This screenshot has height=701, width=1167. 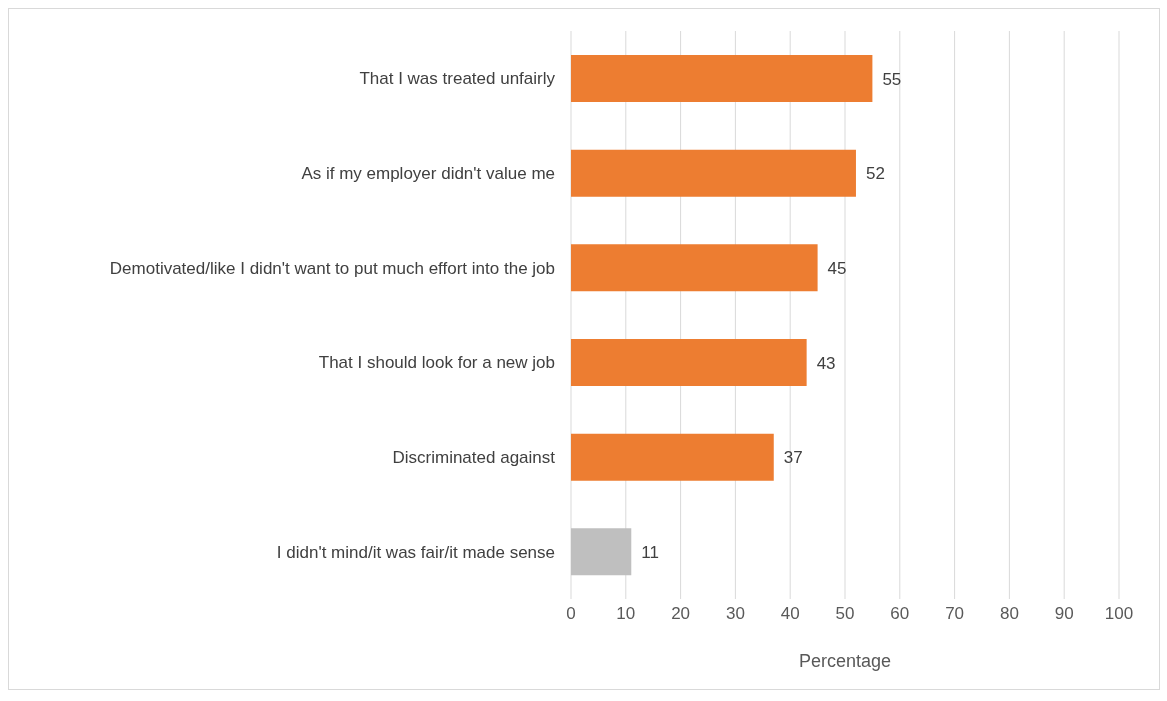 I want to click on y-tick-label: That I should look for a new job, so click(x=436, y=363).